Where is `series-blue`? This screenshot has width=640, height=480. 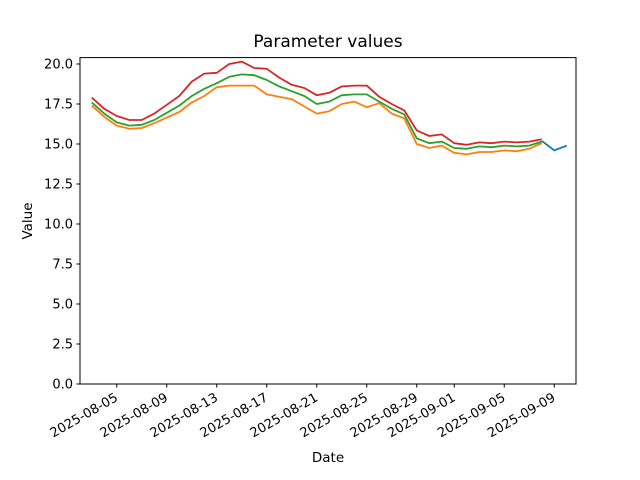
series-blue is located at coordinates (554, 146).